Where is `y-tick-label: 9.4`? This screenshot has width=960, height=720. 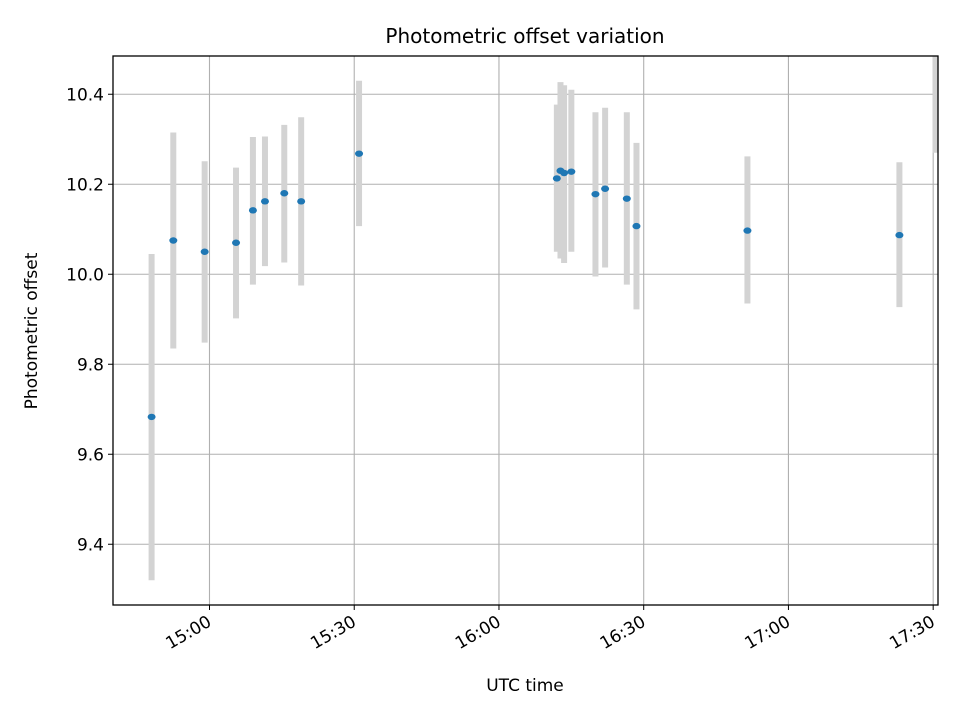 y-tick-label: 9.4 is located at coordinates (90, 545).